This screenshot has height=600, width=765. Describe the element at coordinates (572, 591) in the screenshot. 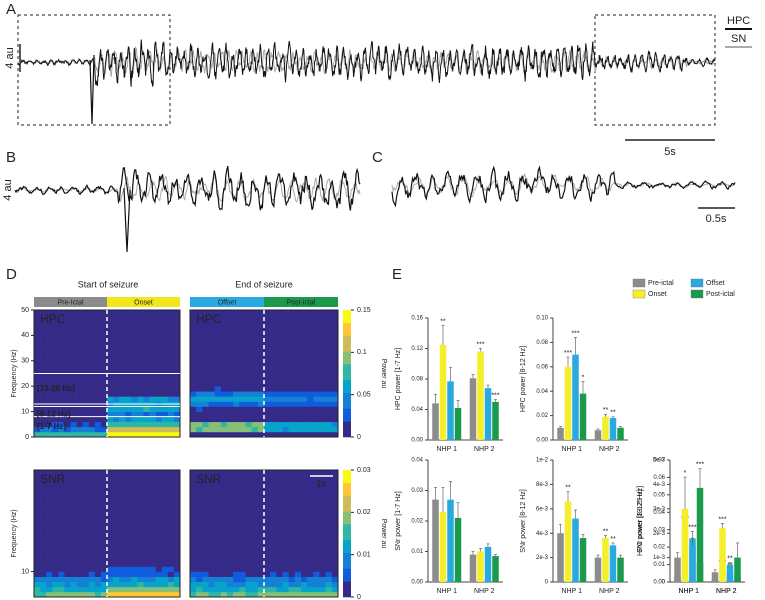

I see `x-tick-label: NHP 1` at that location.